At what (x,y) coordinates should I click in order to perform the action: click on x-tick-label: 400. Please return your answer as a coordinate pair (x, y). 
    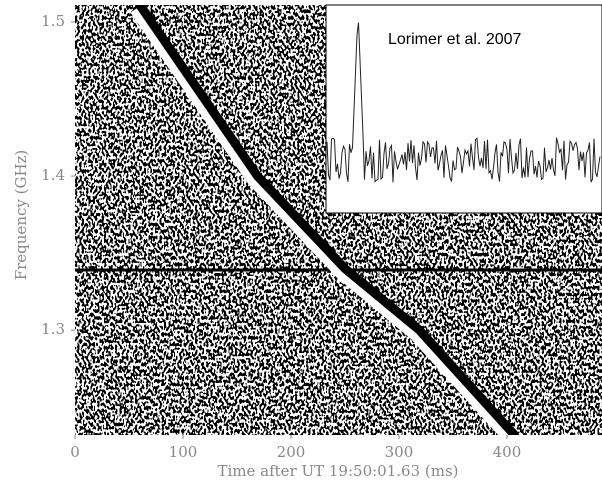
    Looking at the image, I should click on (507, 452).